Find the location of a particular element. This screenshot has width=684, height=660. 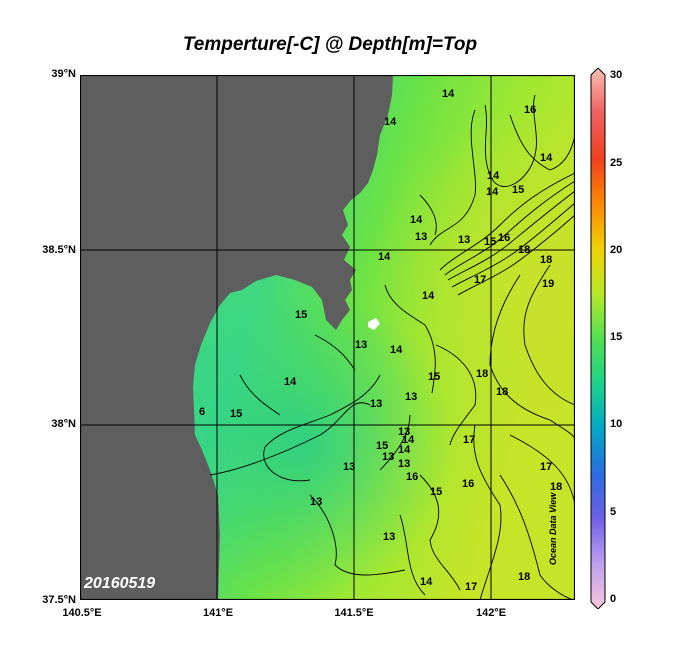

lon-tick-141-5: 141.5°E is located at coordinates (354, 613).